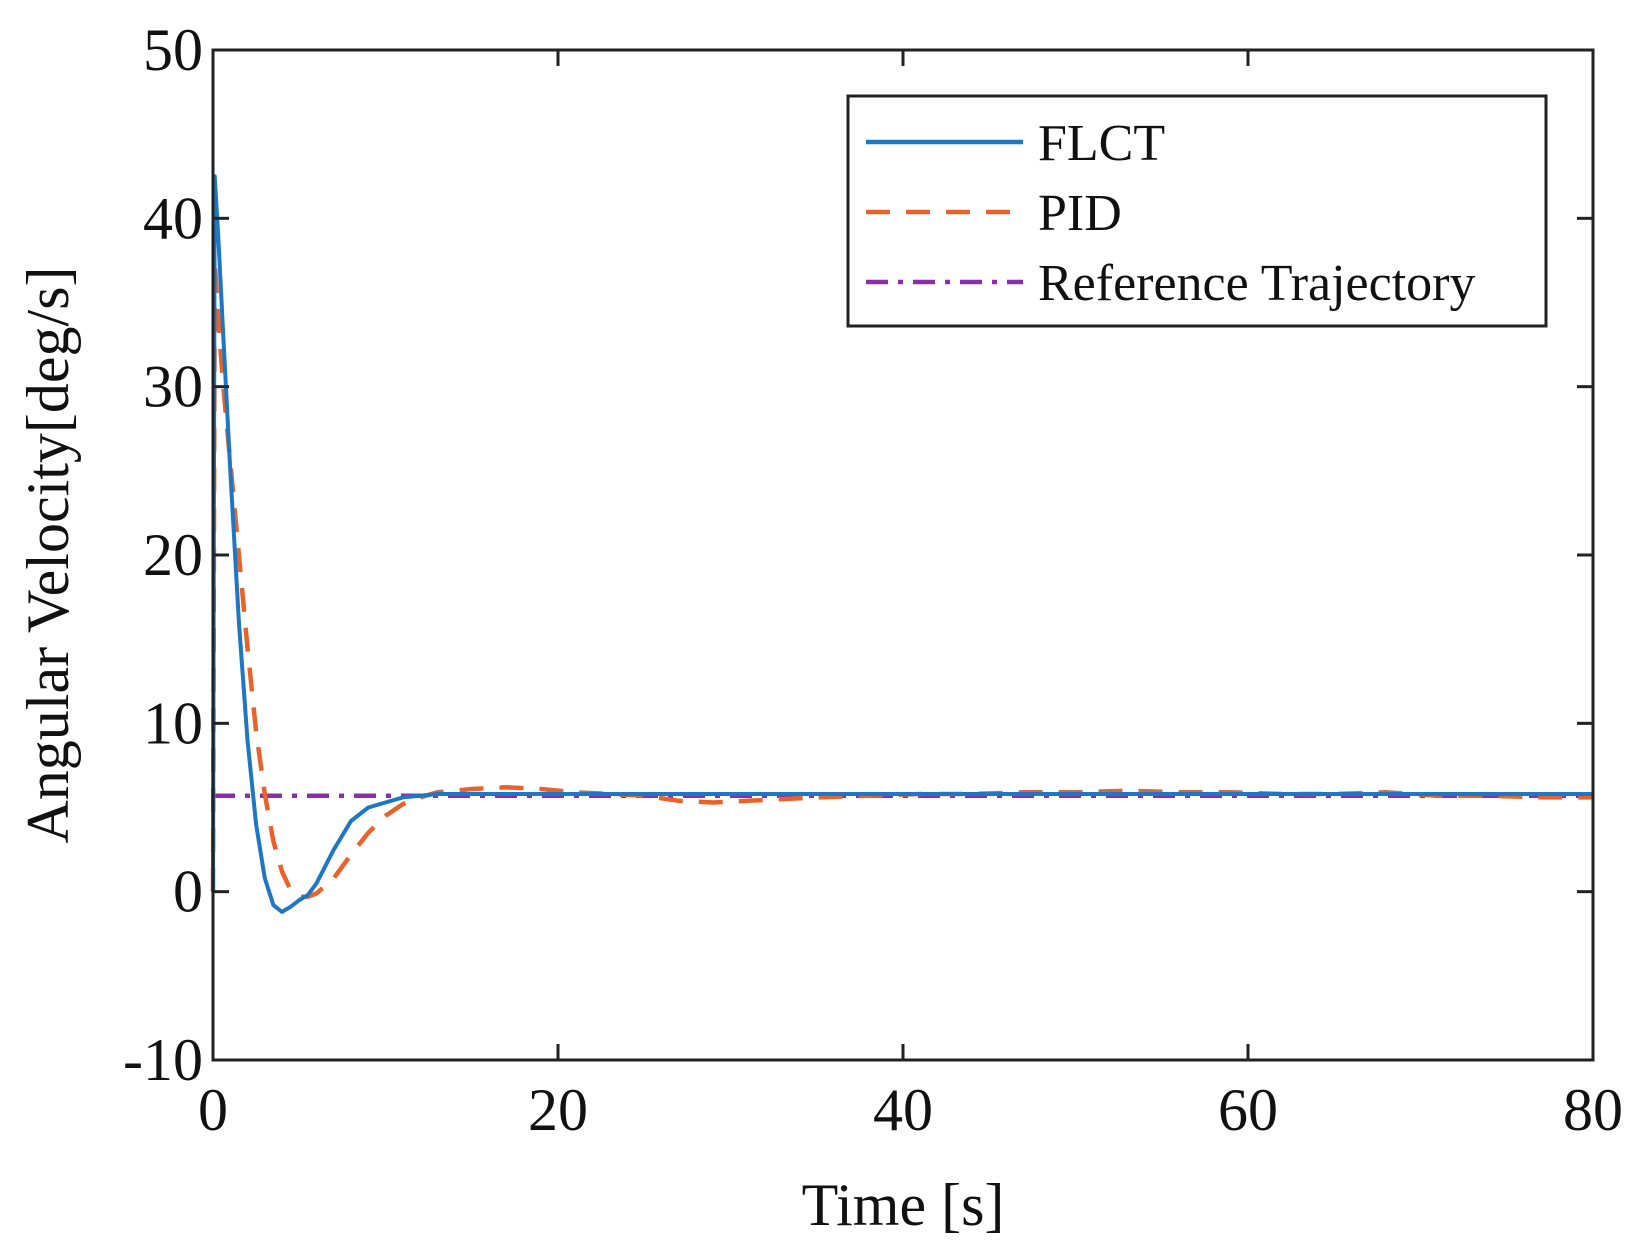 This screenshot has height=1257, width=1634. I want to click on y-tick-labels: -10 0 10 20 30 40 50, so click(163, 555).